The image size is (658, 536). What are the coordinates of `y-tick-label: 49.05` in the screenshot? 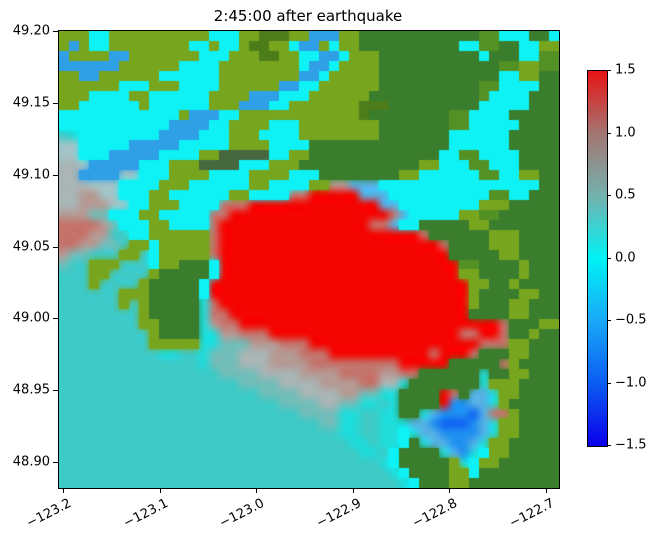 It's located at (31, 247).